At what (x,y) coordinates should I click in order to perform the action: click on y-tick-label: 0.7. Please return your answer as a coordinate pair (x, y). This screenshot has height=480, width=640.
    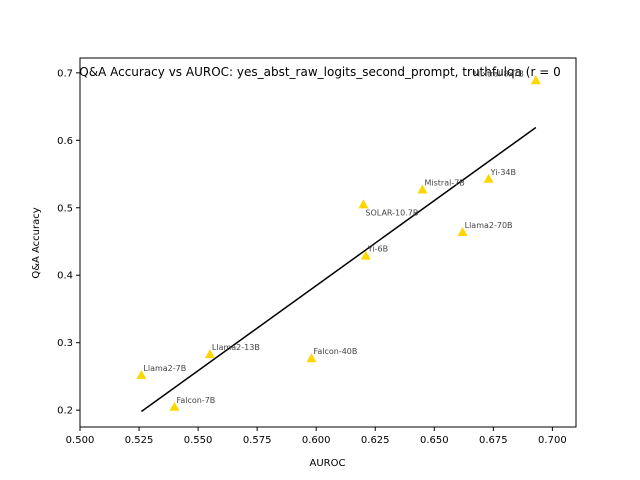
    Looking at the image, I should click on (65, 73).